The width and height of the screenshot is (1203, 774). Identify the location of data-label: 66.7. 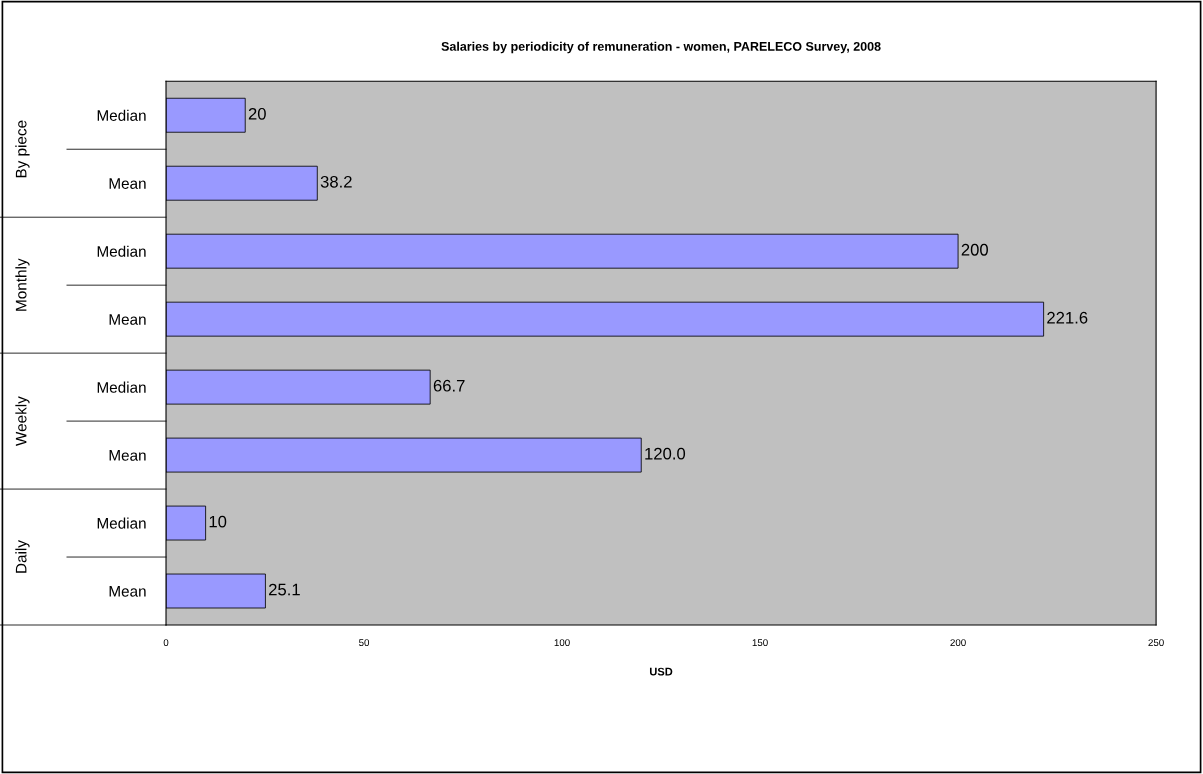
(449, 385).